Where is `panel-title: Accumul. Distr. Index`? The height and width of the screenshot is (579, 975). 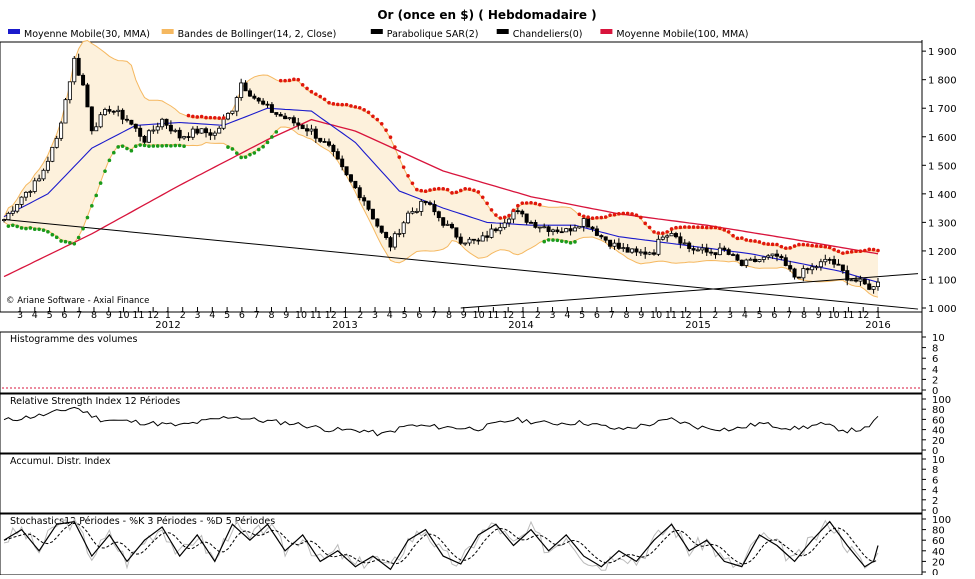
panel-title: Accumul. Distr. Index is located at coordinates (60, 461).